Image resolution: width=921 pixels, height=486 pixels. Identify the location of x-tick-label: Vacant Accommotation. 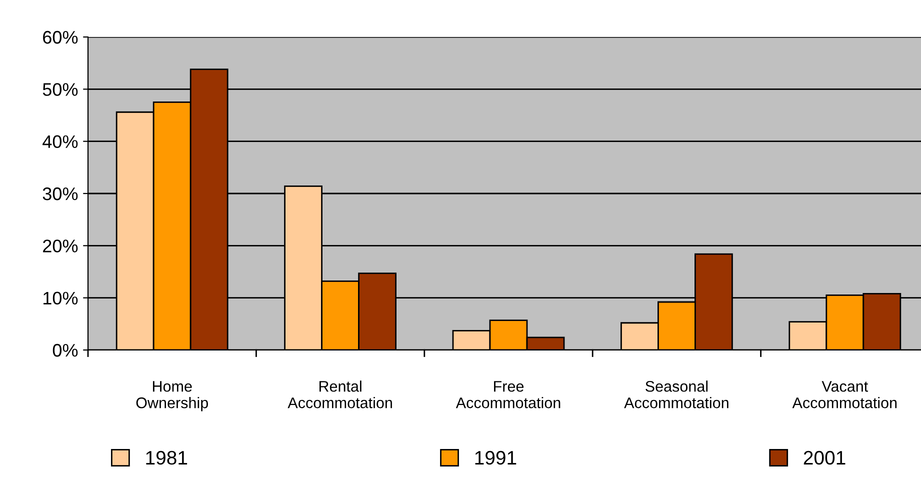
(844, 394).